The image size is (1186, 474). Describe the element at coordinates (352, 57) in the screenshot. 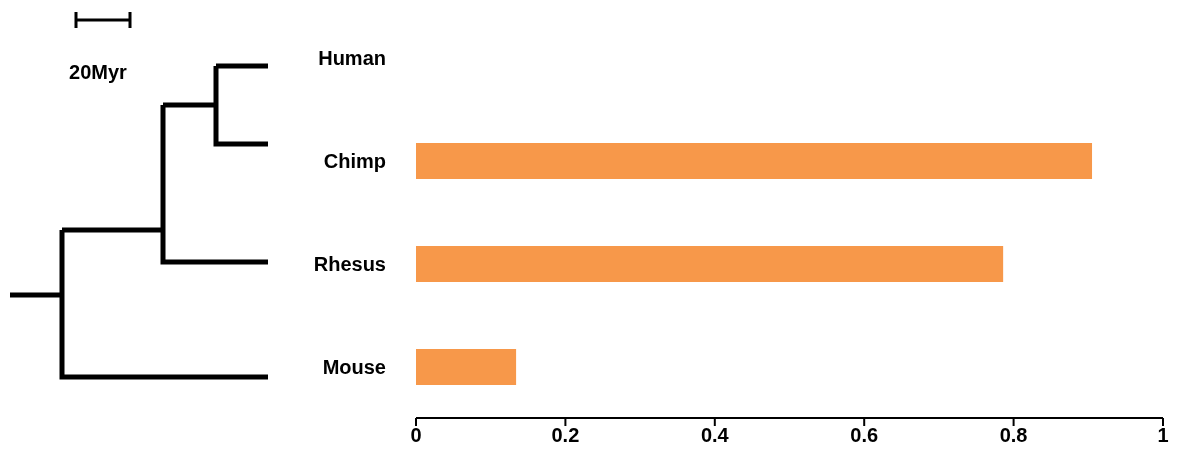

I see `y-tick-label: Human` at that location.